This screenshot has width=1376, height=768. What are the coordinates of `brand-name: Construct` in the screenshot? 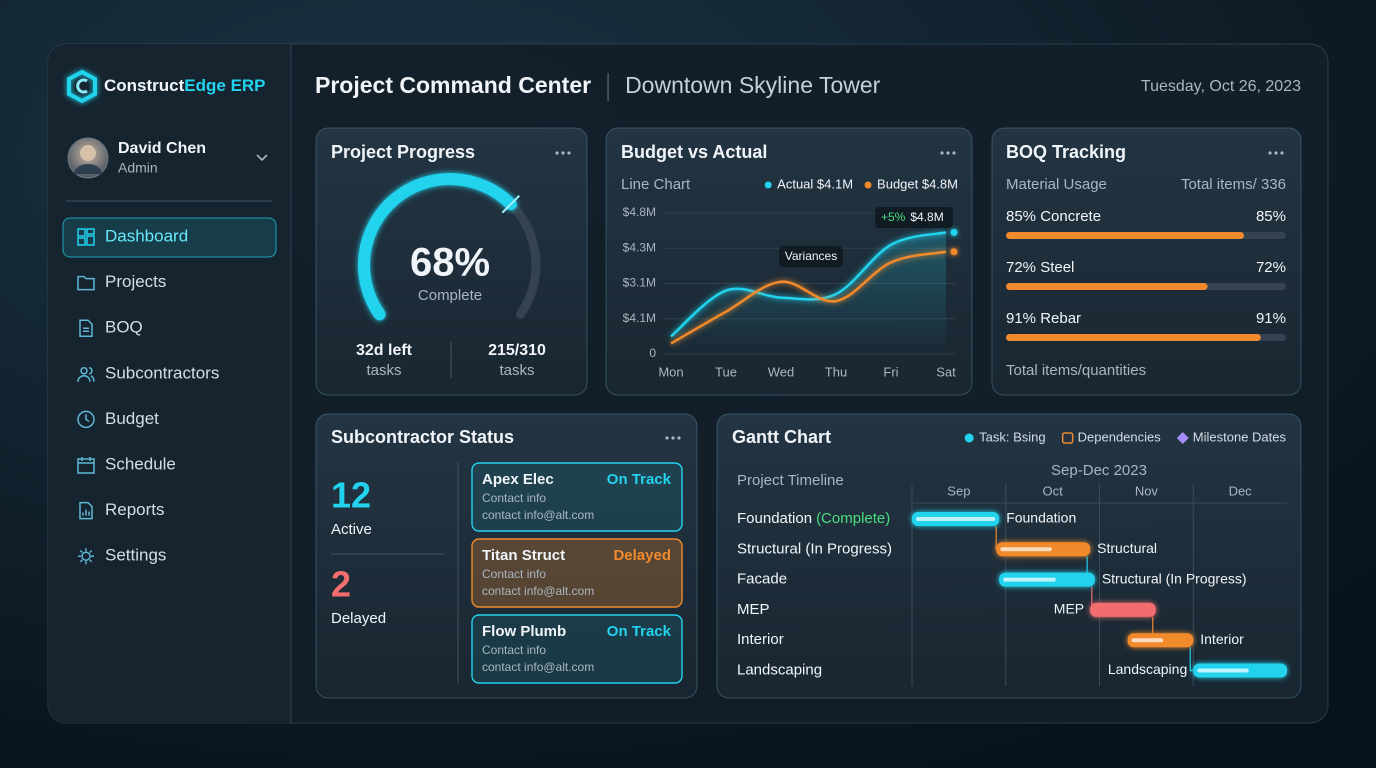 It's located at (144, 85).